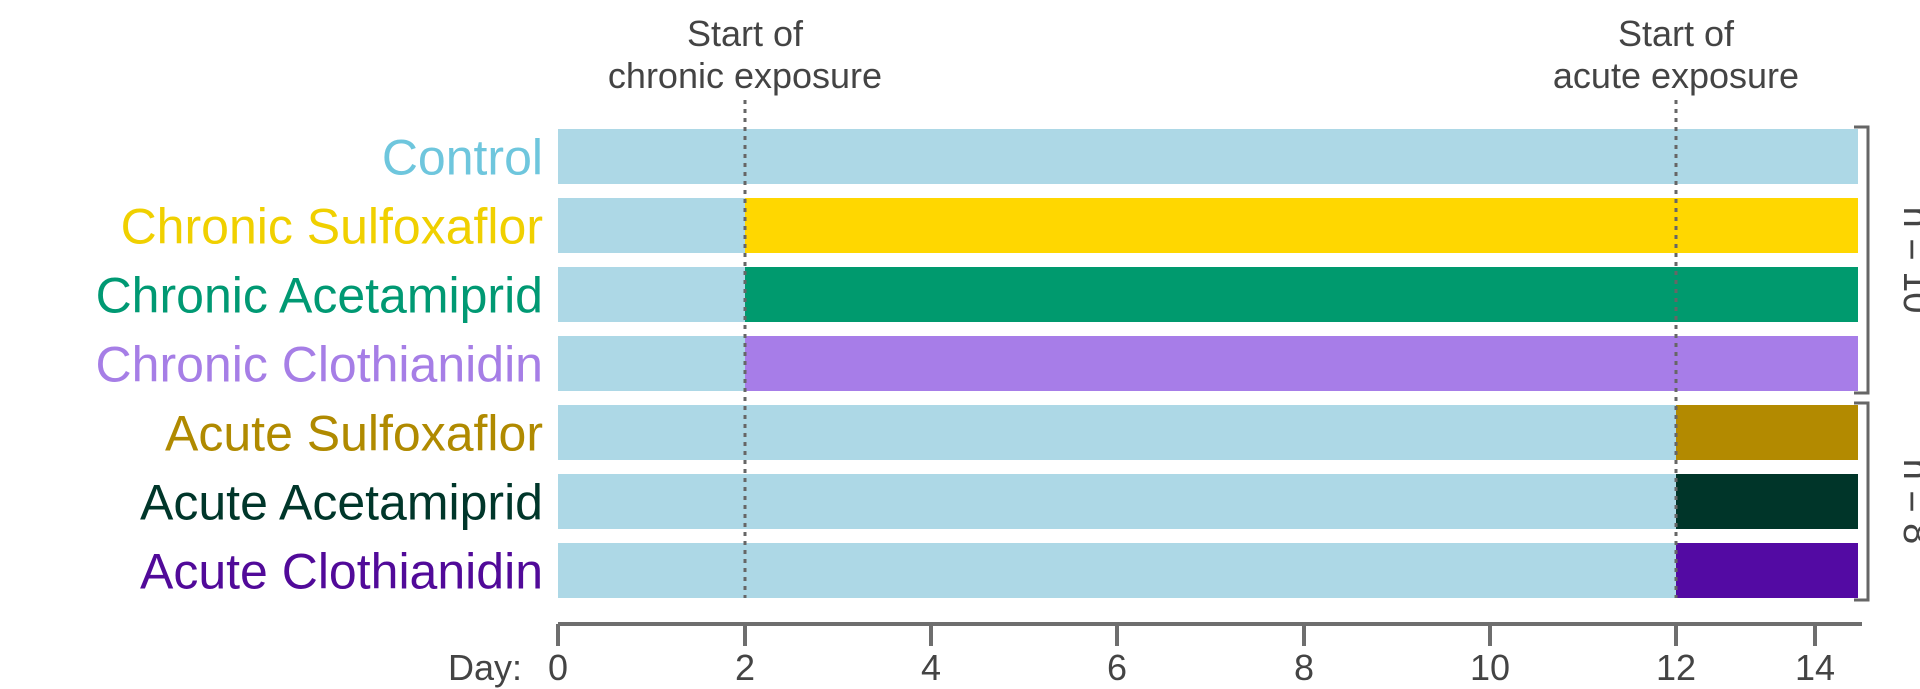 This screenshot has width=1920, height=689. What do you see at coordinates (354, 434) in the screenshot?
I see `row-label-acute-sulfoxaflor: Acute Sulfoxaflor` at bounding box center [354, 434].